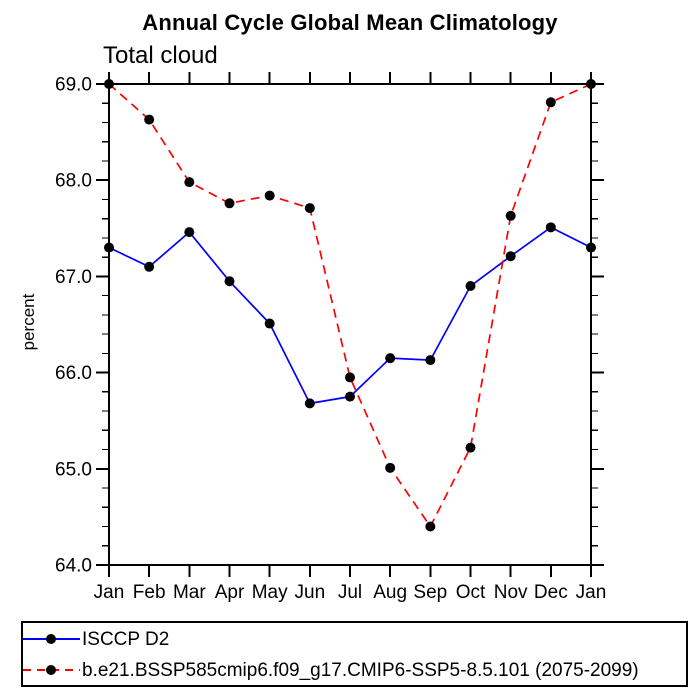 The image size is (700, 700). What do you see at coordinates (310, 592) in the screenshot?
I see `x-tick-label: Jun` at bounding box center [310, 592].